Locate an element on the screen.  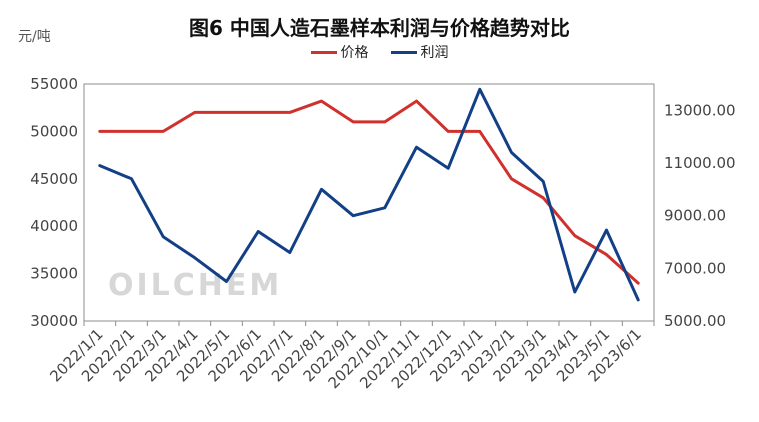
y-left-tick-label: 30000 is located at coordinates (54, 321).